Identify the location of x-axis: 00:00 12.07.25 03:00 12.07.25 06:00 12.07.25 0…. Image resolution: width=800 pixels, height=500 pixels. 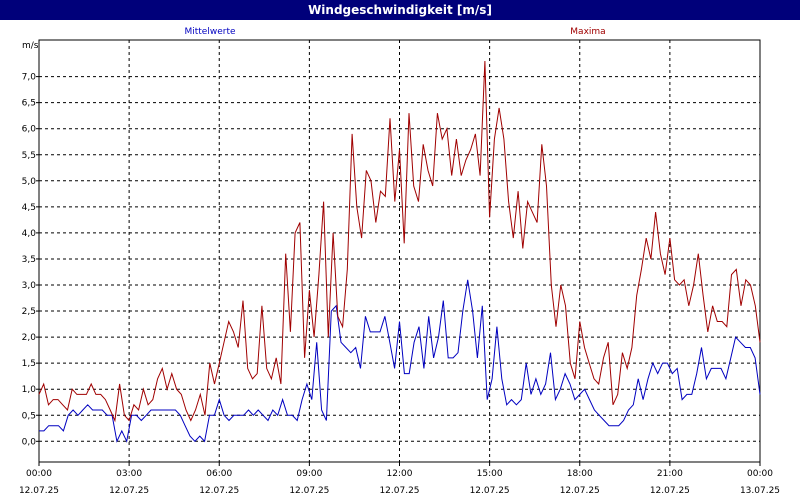
(399, 479).